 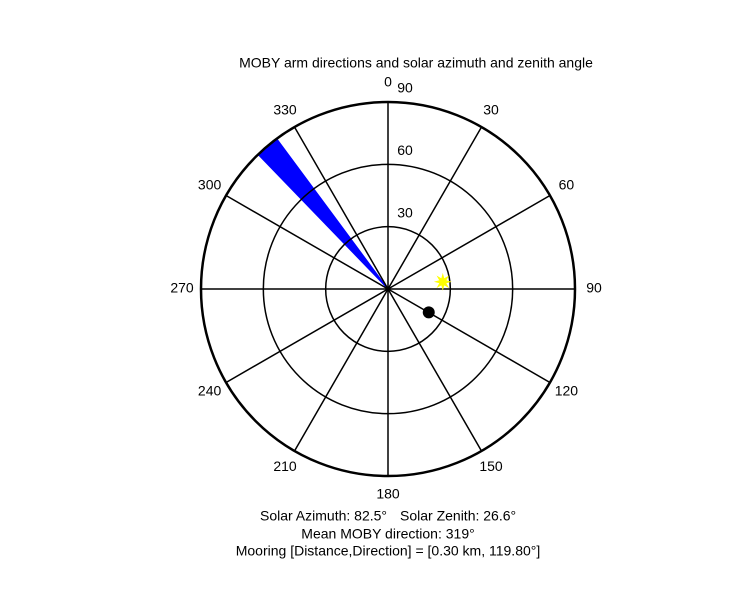 What do you see at coordinates (567, 391) in the screenshot?
I see `theta-tick-label: 120` at bounding box center [567, 391].